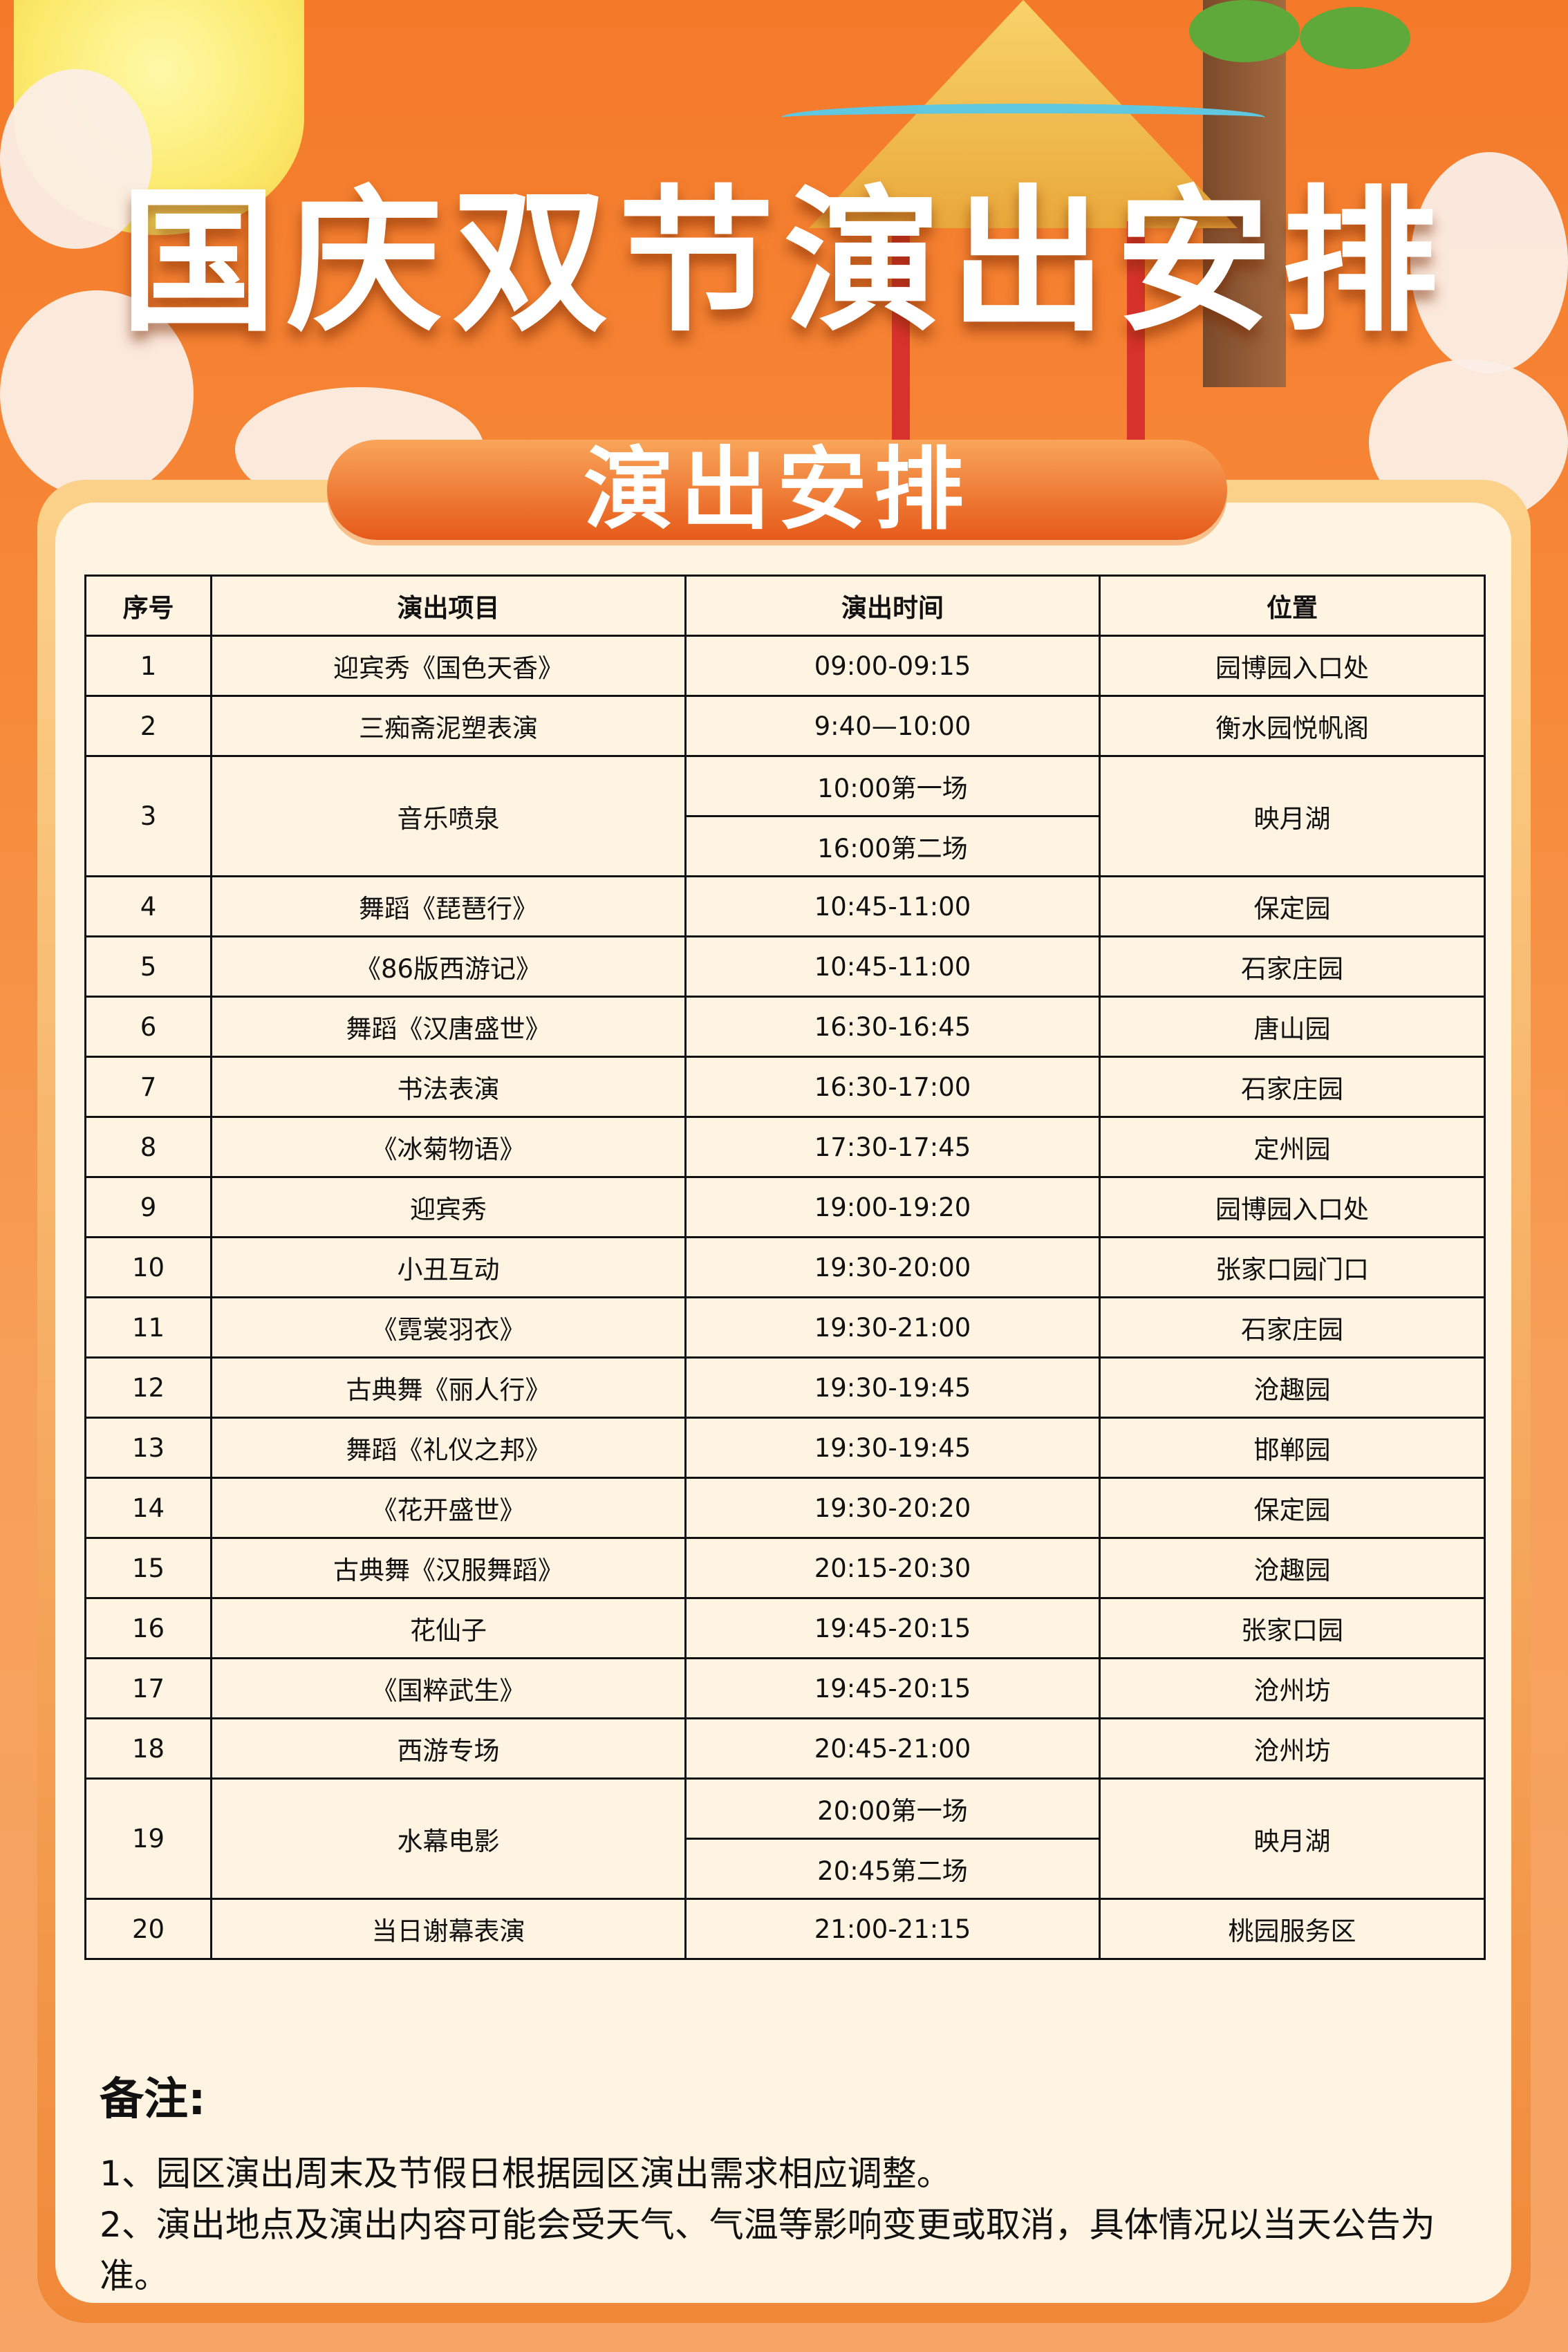 This screenshot has height=2352, width=1568. Describe the element at coordinates (153, 2099) in the screenshot. I see `notes-title: 备注:` at that location.